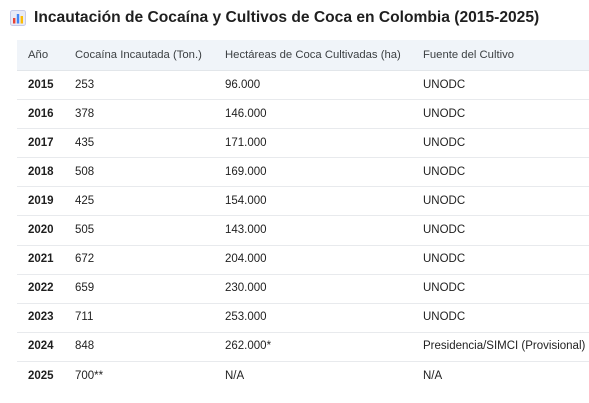  What do you see at coordinates (303, 231) in the screenshot?
I see `table-row: 2020 505 143.000 UNODC` at bounding box center [303, 231].